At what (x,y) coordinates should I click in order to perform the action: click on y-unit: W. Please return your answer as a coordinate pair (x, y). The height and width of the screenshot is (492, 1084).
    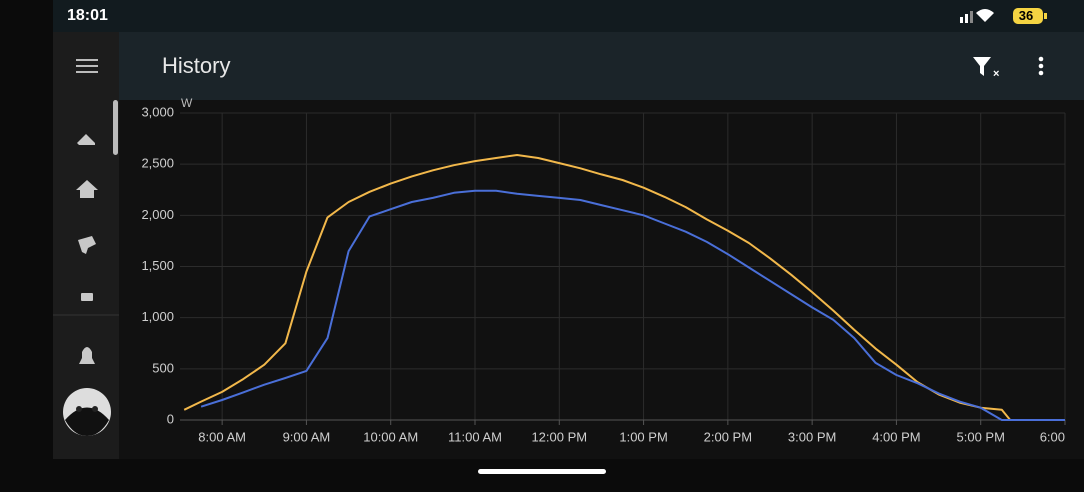
    Looking at the image, I should click on (187, 103).